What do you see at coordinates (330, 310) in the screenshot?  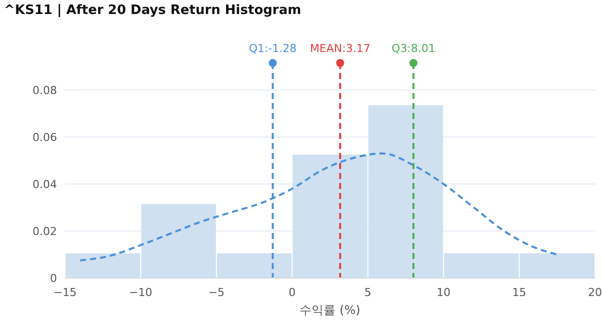 I see `x-axis-title: 수익률 (%)` at bounding box center [330, 310].